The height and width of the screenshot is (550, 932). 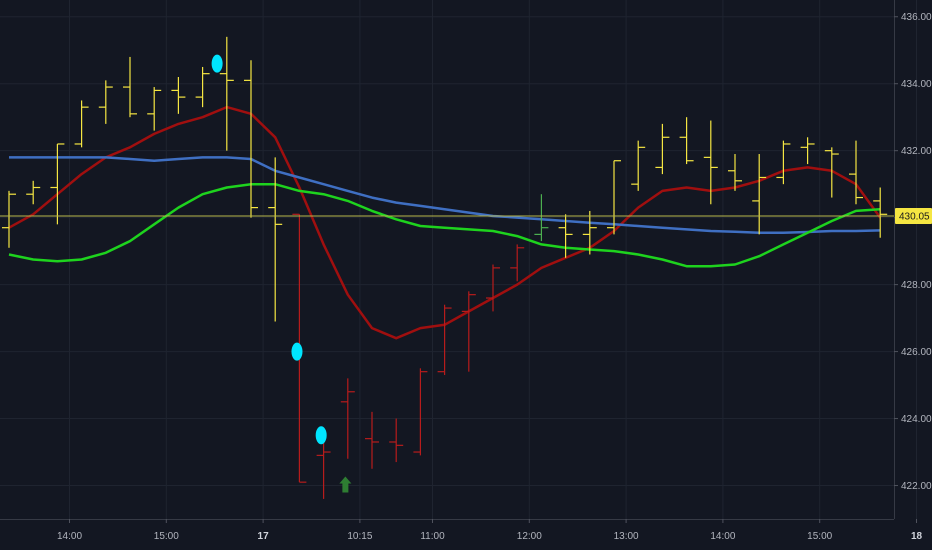 I want to click on time-axis-label: 17, so click(x=264, y=536).